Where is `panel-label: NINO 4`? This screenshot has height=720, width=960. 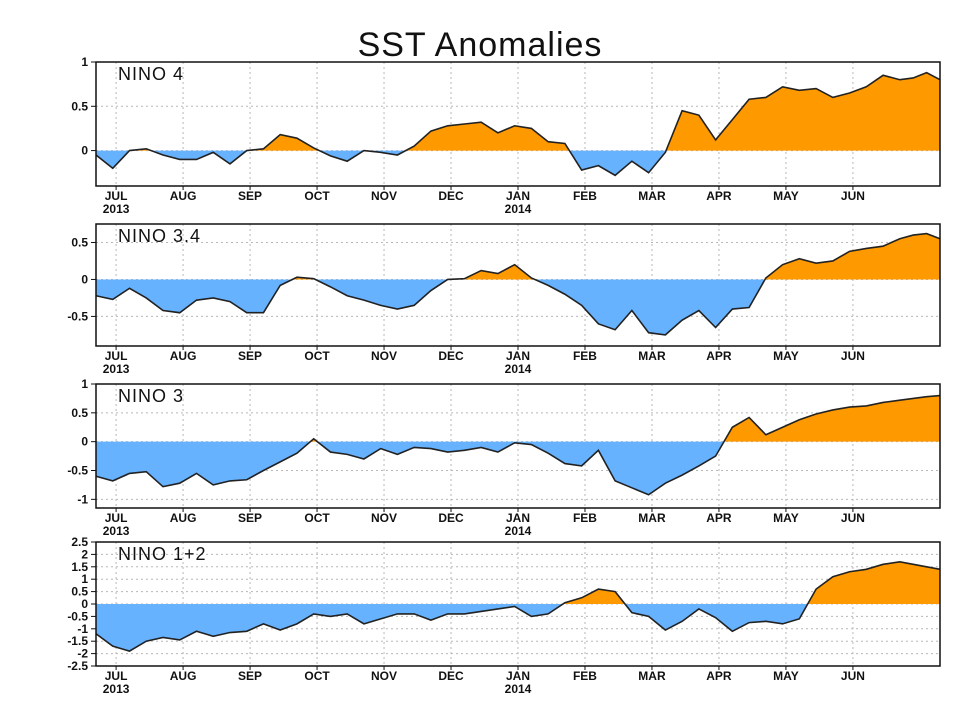
panel-label: NINO 4 is located at coordinates (151, 74).